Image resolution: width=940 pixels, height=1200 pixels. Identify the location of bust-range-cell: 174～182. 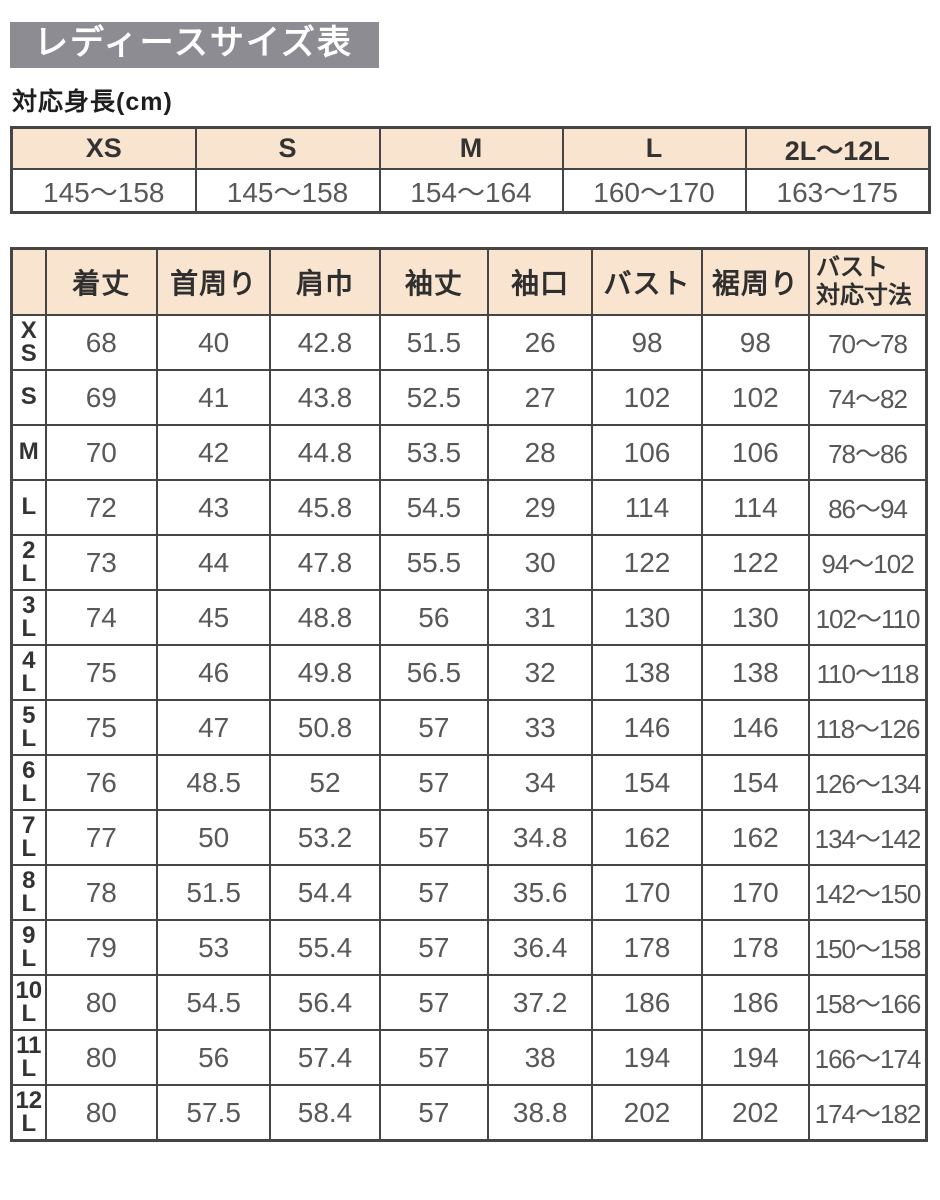
(868, 1113).